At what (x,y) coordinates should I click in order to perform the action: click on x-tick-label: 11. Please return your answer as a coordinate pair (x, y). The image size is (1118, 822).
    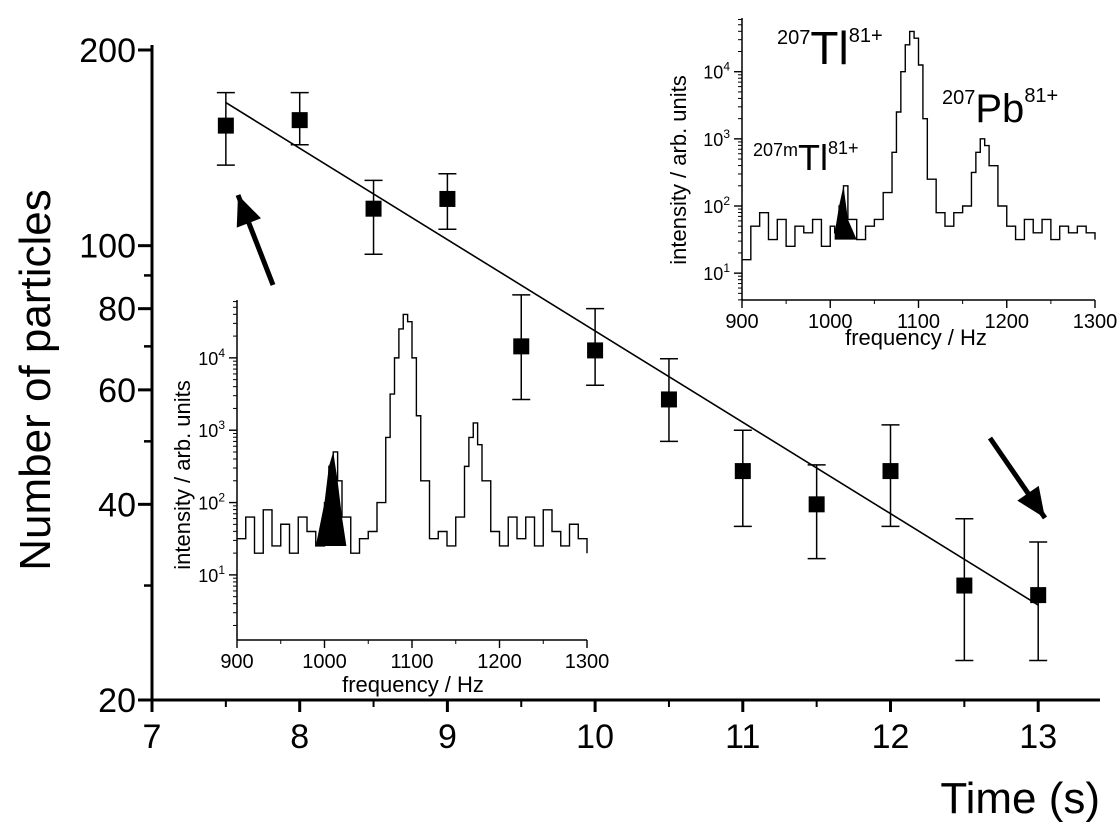
    Looking at the image, I should click on (742, 737).